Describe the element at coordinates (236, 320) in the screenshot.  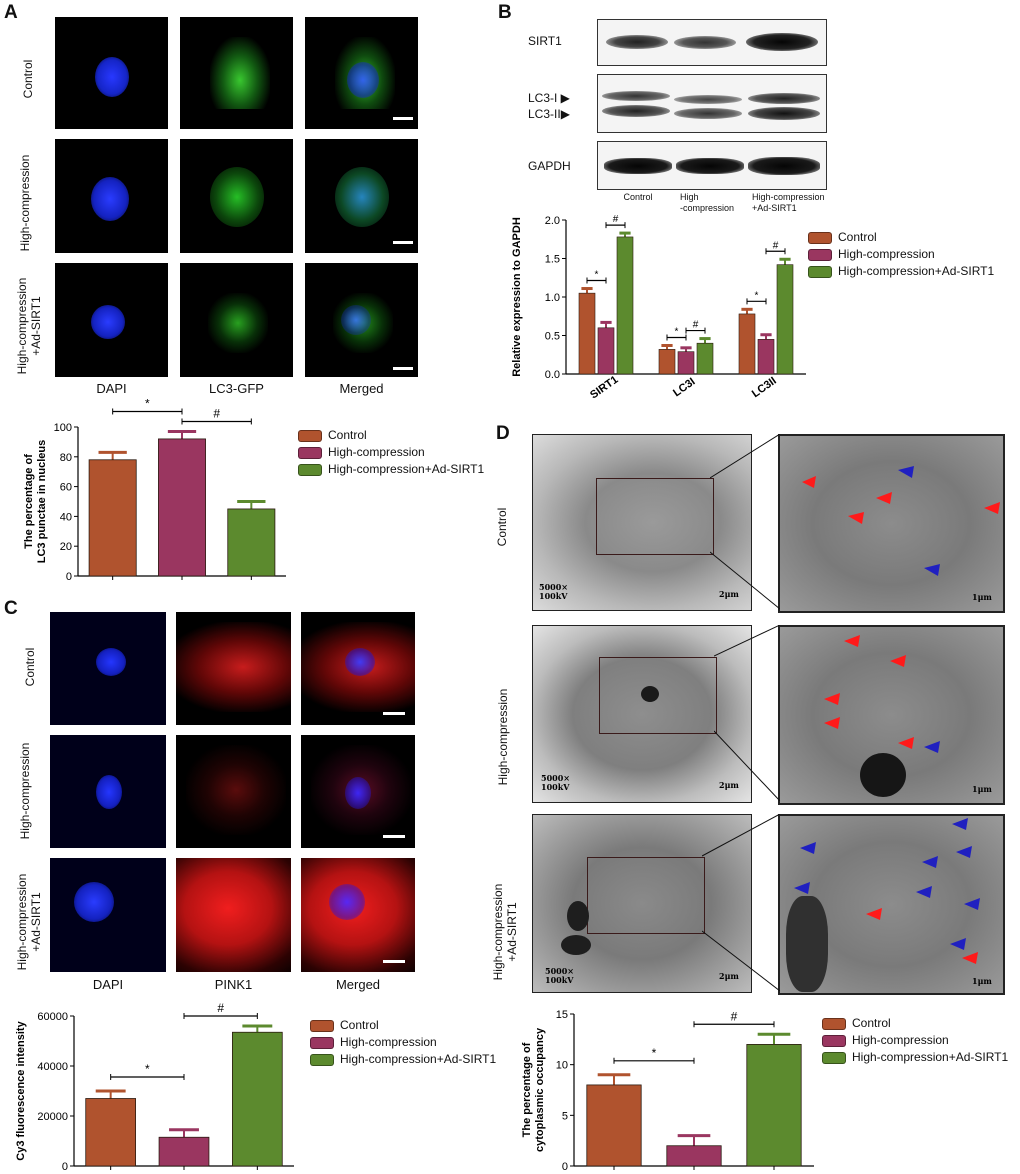
I see `micrograph-a-adsirt1-lc3` at that location.